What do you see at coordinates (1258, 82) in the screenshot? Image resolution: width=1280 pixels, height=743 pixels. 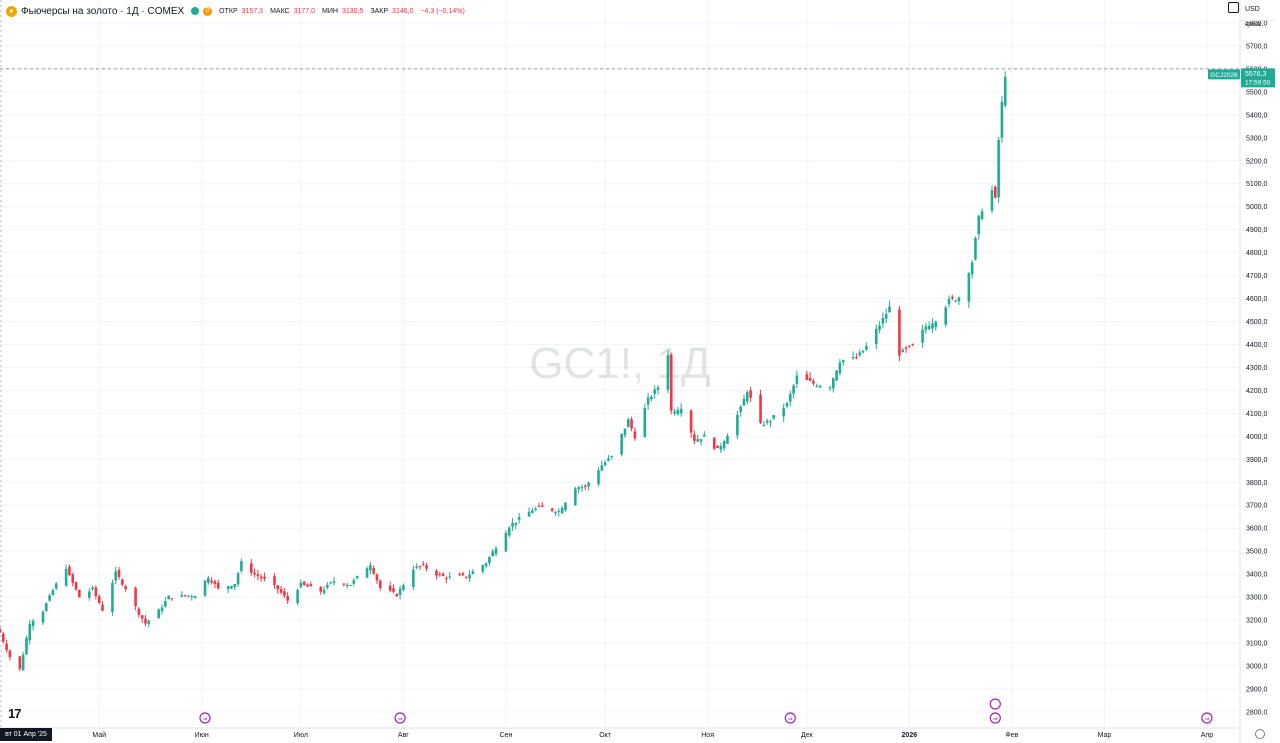 I see `price-badge-countdown: 17:59:50` at bounding box center [1258, 82].